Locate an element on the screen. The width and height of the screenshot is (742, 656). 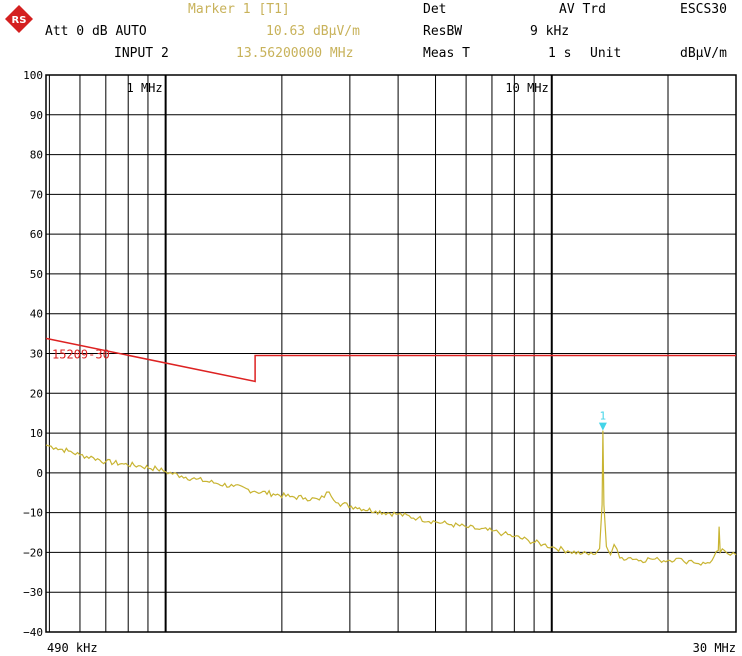
rohde-schwarz-logo-icon: RS is located at coordinates (19, 19).